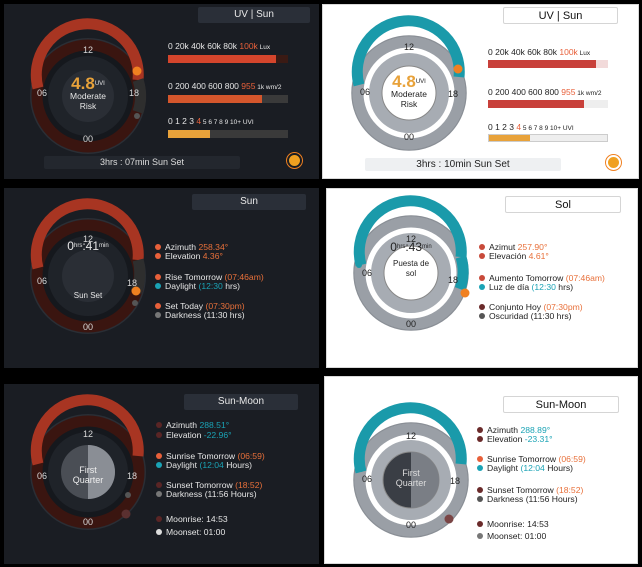  Describe the element at coordinates (189, 256) in the screenshot. I see `elevation-line: Elevation 4.36°` at that location.